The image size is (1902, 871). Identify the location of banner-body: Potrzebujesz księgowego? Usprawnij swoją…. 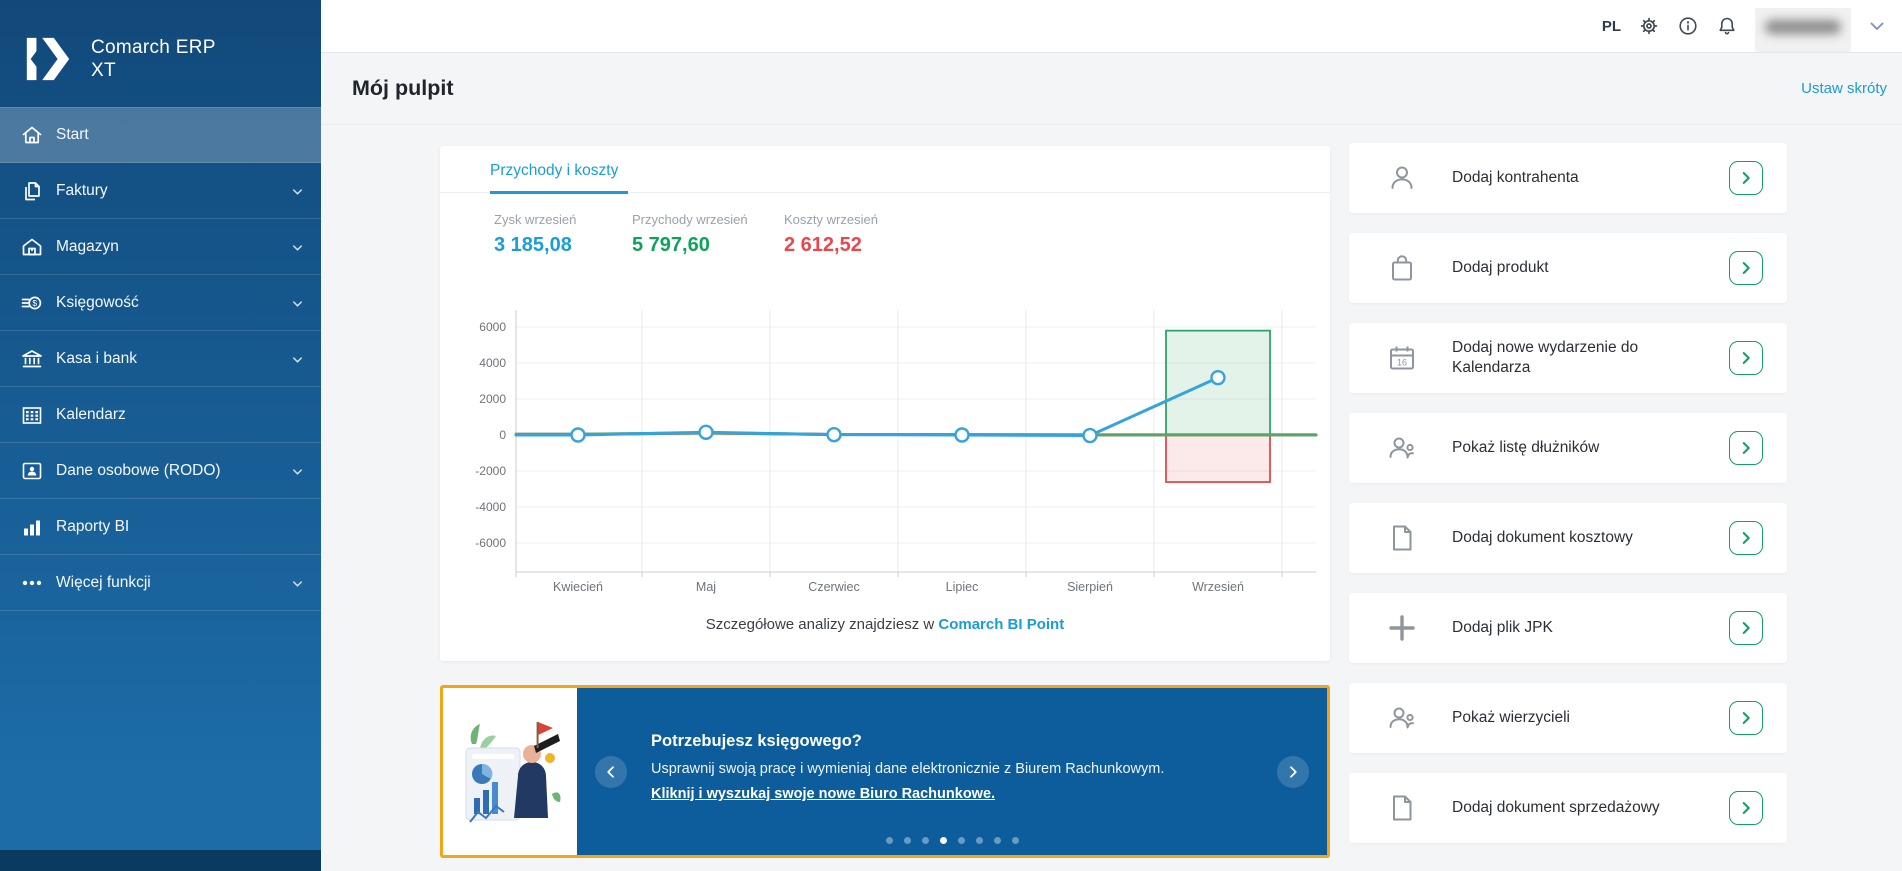
(952, 771).